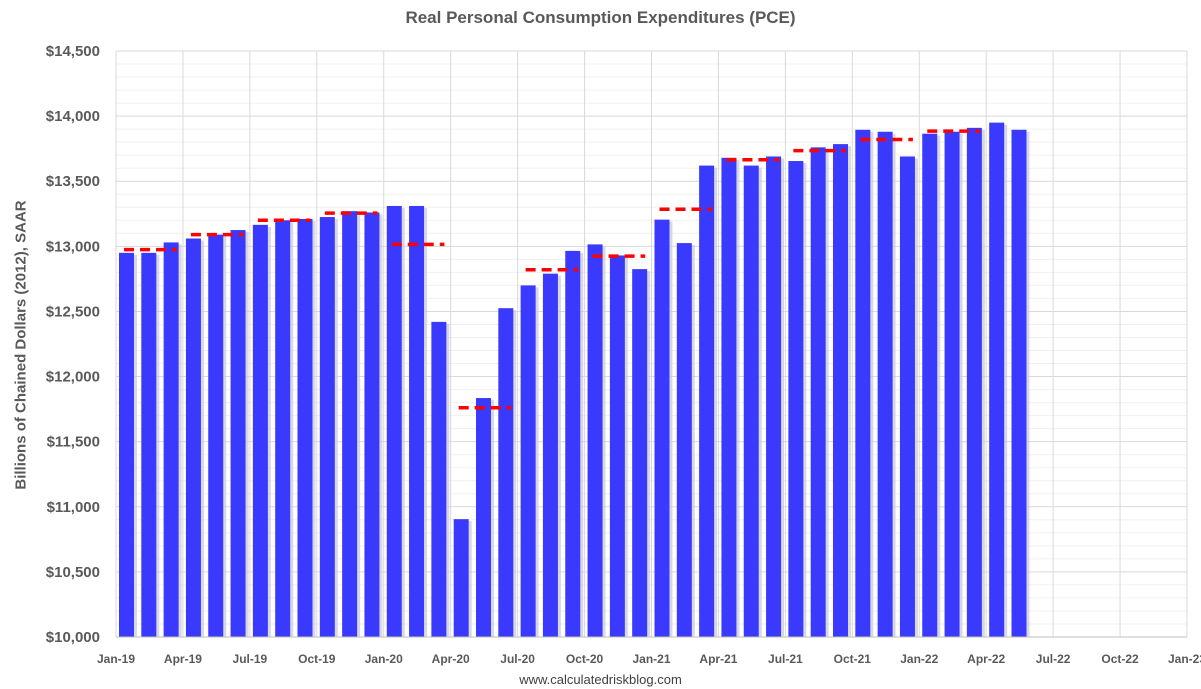 Image resolution: width=1201 pixels, height=689 pixels. I want to click on y-tick-label: $10,500, so click(73, 572).